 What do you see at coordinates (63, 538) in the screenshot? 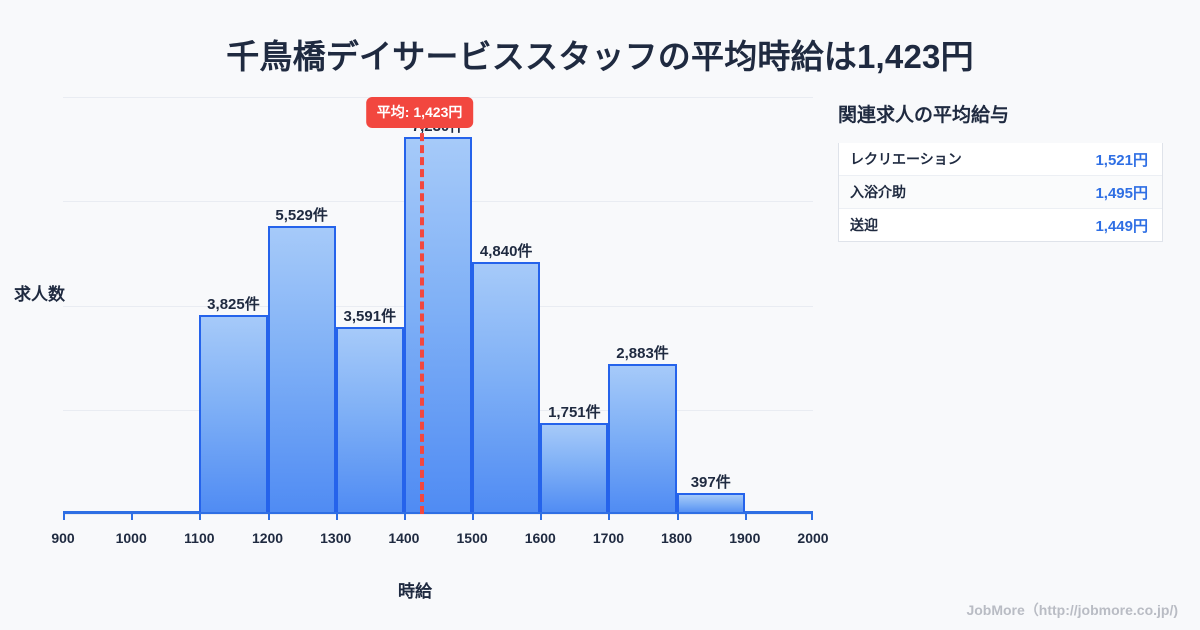
I see `x-axis-tick-label: 900` at bounding box center [63, 538].